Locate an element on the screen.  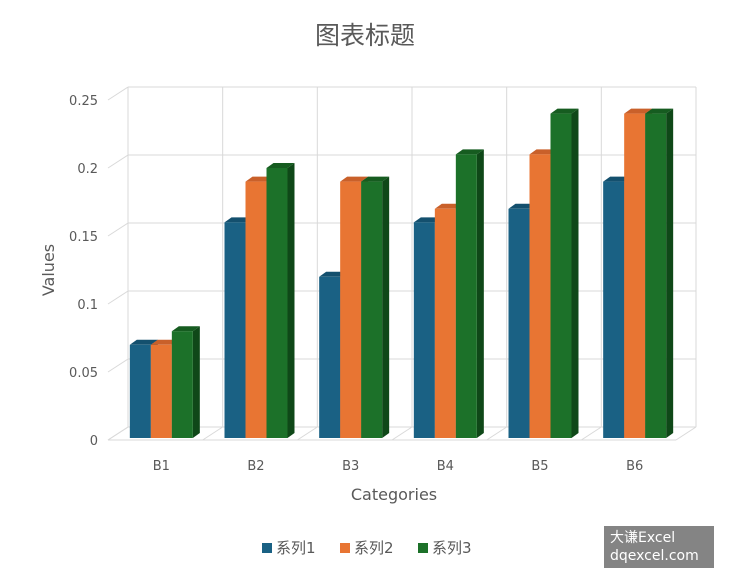
x-tick-label: B3 is located at coordinates (350, 466).